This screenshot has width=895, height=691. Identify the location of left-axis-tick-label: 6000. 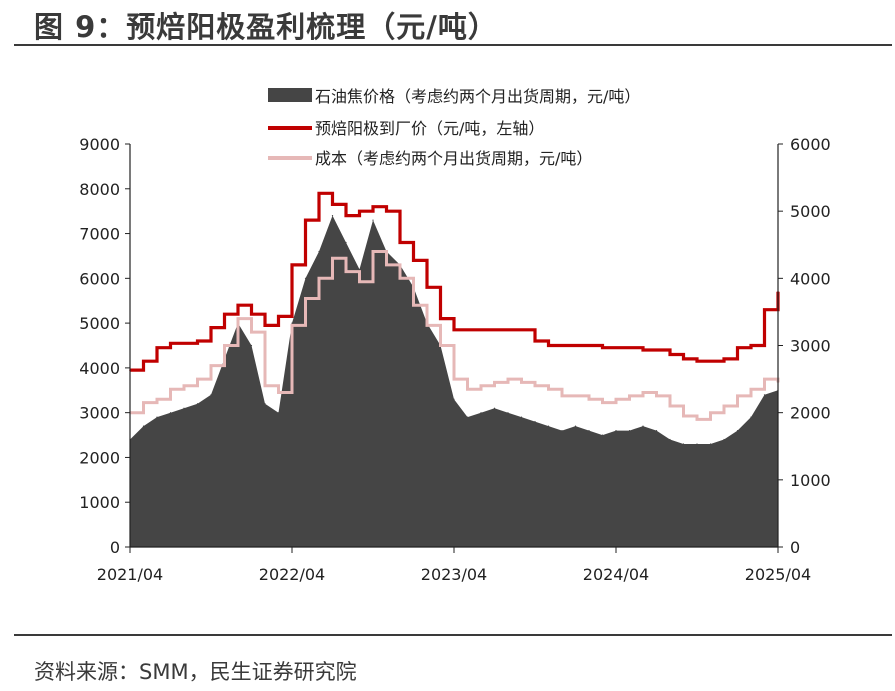
(99, 278).